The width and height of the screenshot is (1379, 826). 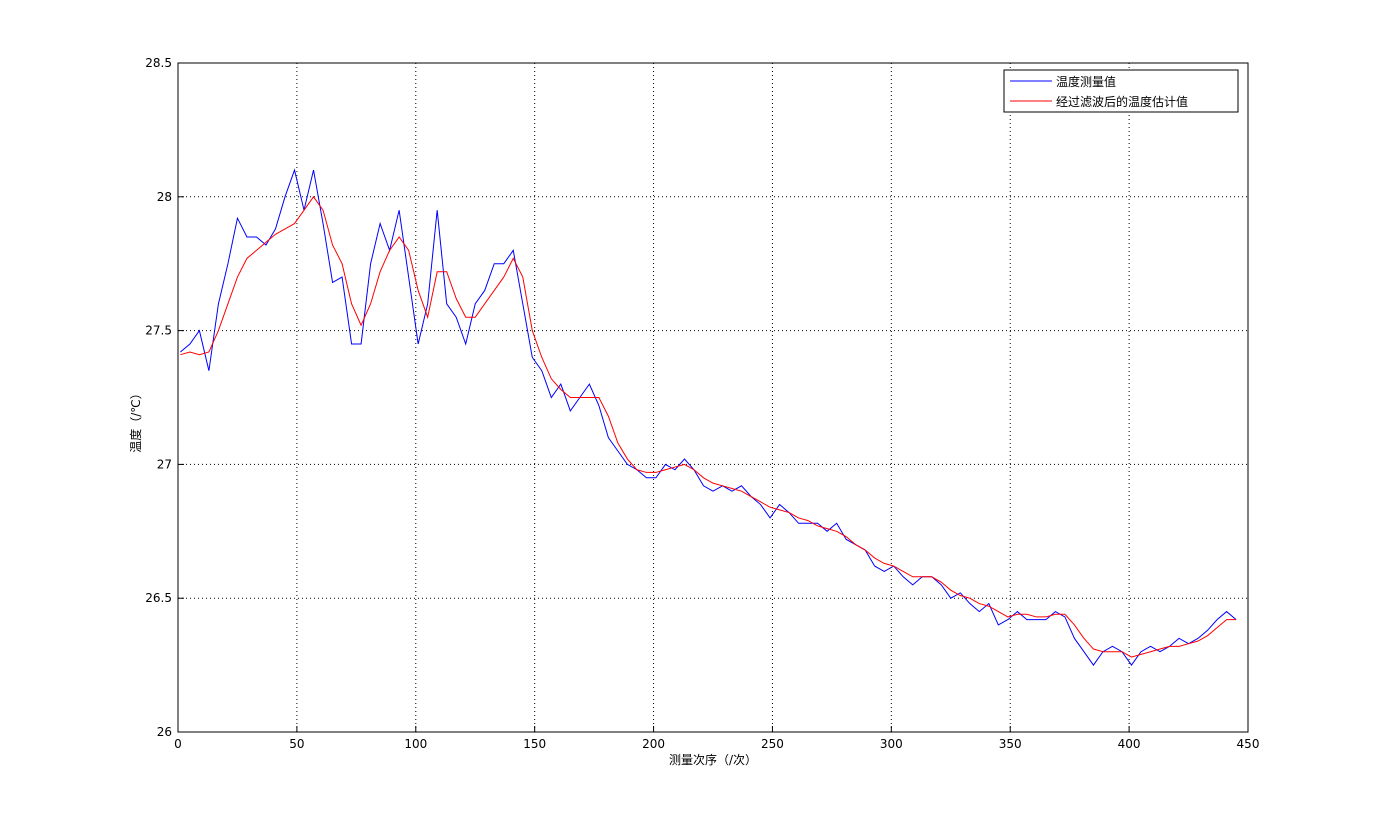 What do you see at coordinates (772, 744) in the screenshot?
I see `x-tick-label: 250` at bounding box center [772, 744].